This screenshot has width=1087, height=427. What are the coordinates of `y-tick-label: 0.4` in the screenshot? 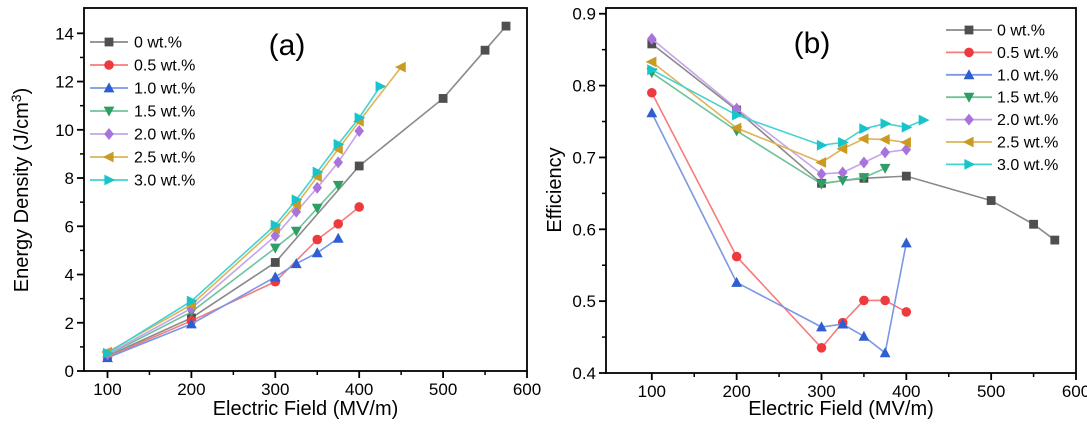 It's located at (584, 373).